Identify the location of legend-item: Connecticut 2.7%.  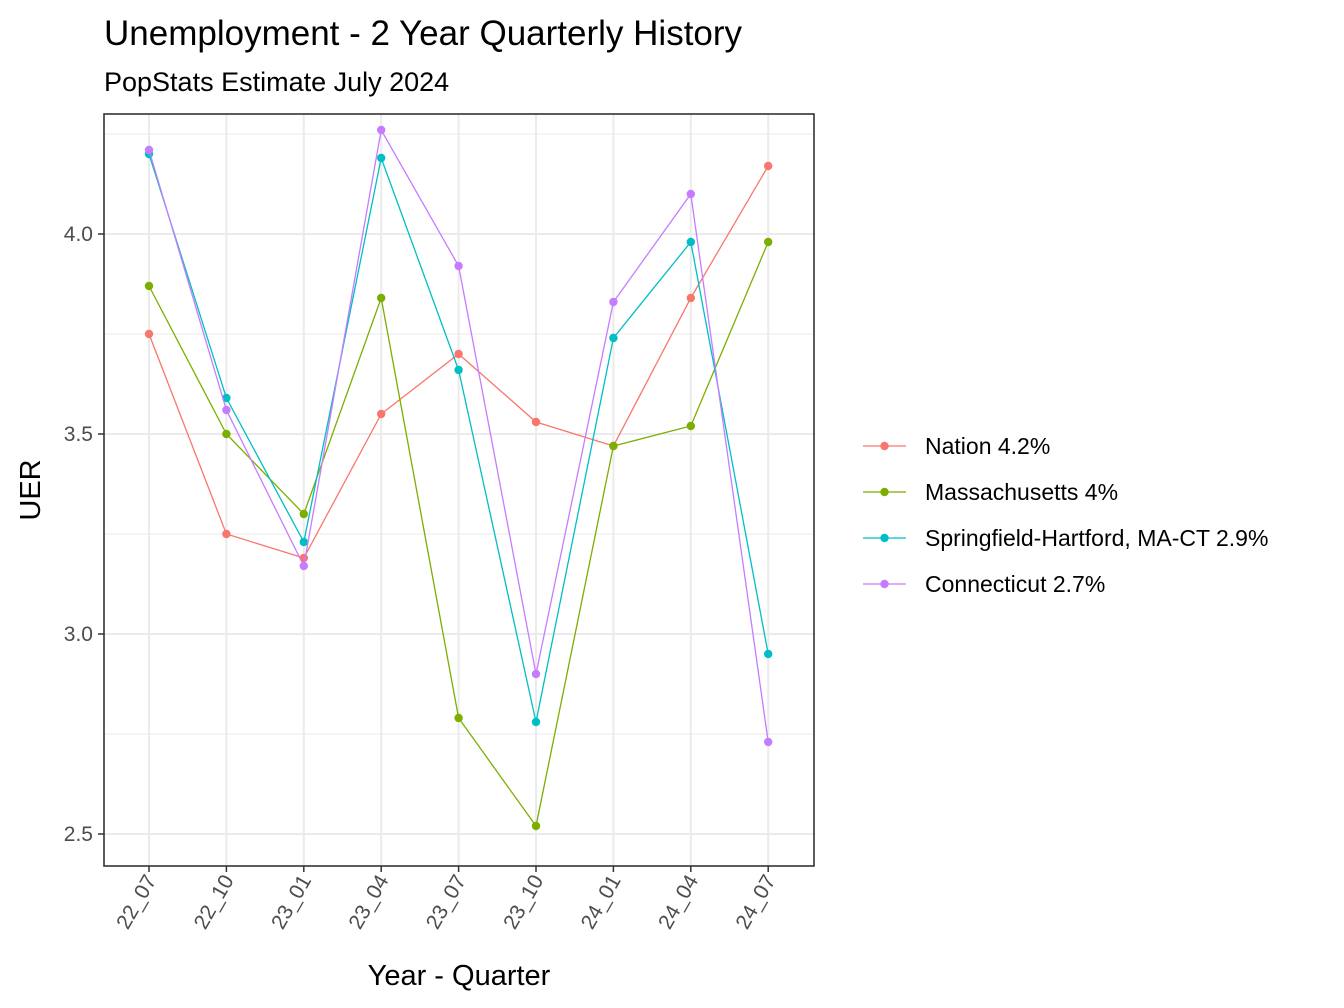
(984, 584).